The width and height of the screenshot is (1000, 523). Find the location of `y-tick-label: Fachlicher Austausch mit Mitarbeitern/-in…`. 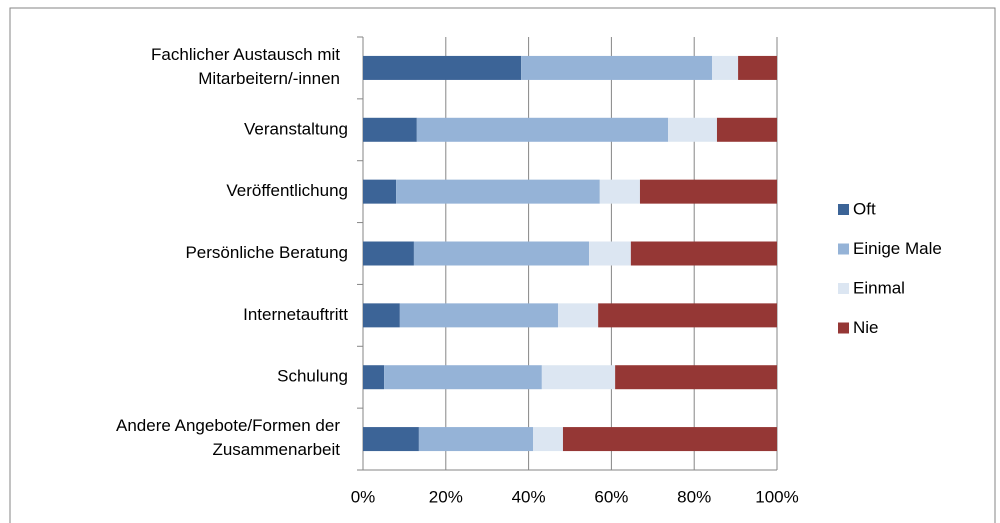

y-tick-label: Fachlicher Austausch mit Mitarbeitern/-in… is located at coordinates (245, 66).